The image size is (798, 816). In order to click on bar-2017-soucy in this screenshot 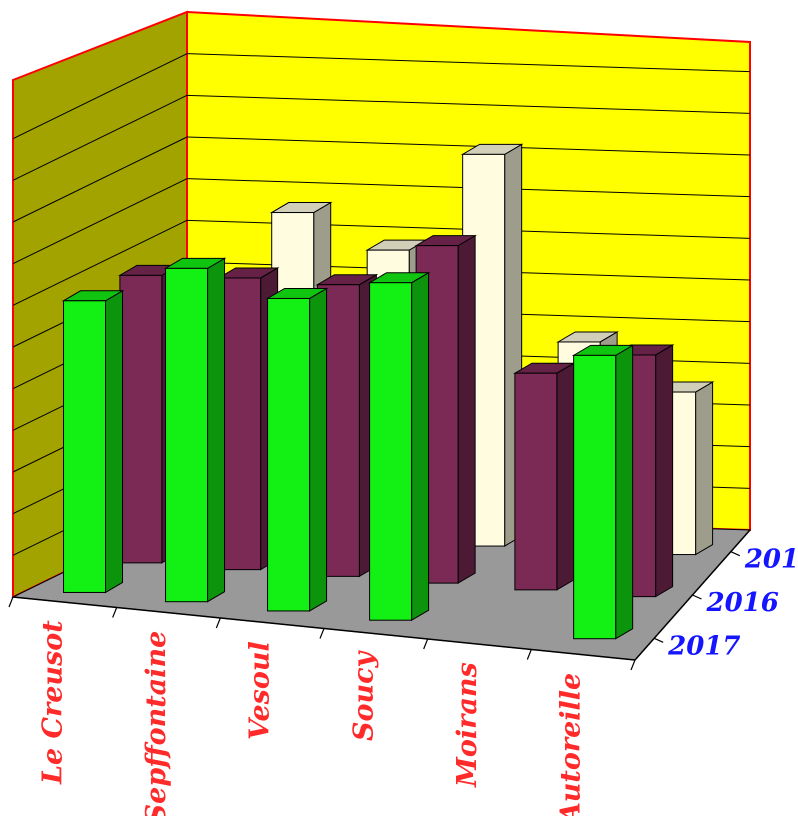, I will do `click(399, 446)`.